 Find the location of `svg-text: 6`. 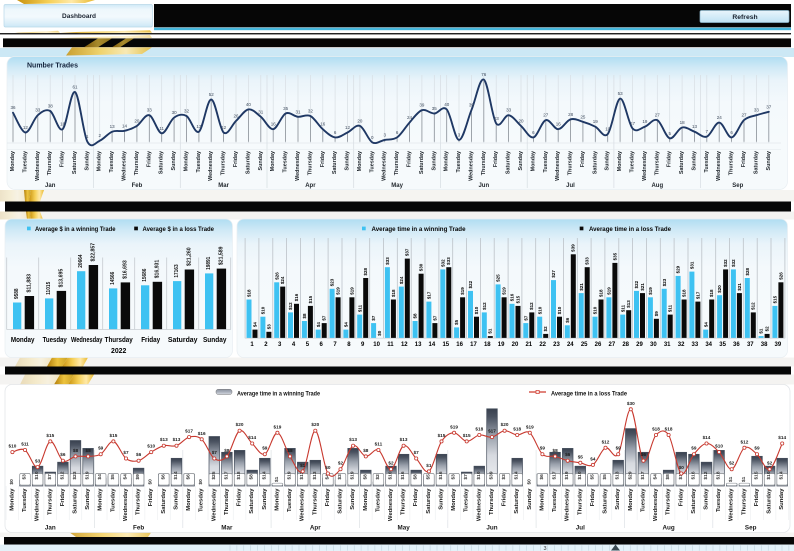

svg-text: 6 is located at coordinates (397, 132).